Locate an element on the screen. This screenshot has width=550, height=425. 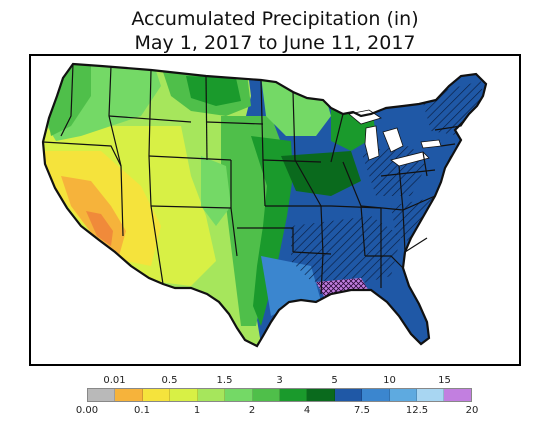
map-title: Accumulated Precipitation (in) is located at coordinates (275, 19).